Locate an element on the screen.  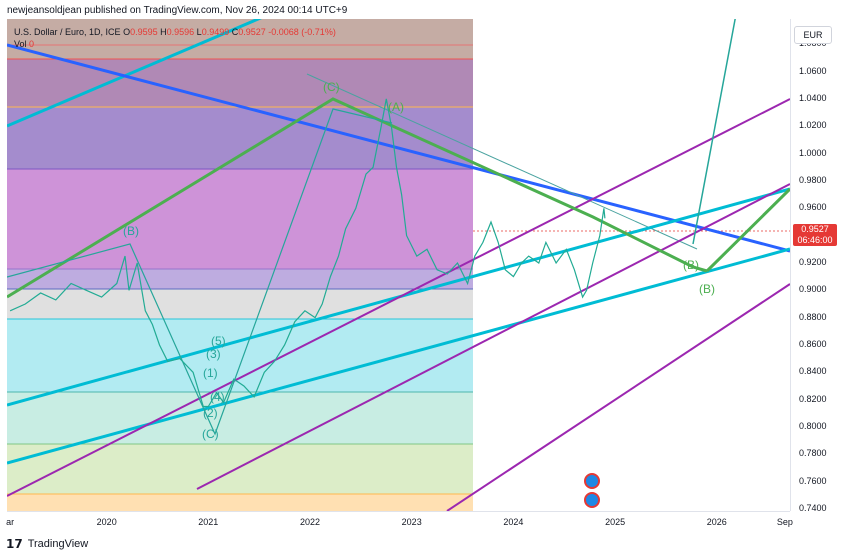
y-tick-label: 0.7800 is located at coordinates (813, 453).